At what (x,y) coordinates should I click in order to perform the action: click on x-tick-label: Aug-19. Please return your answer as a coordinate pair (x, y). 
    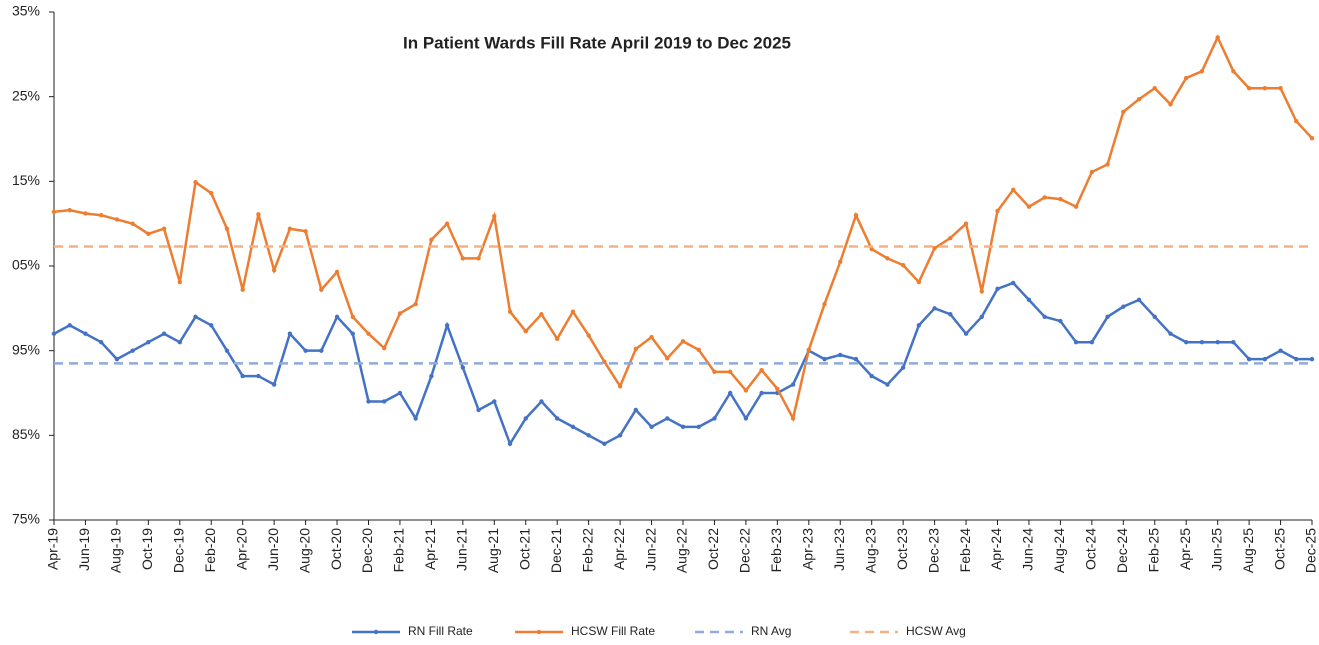
    Looking at the image, I should click on (116, 550).